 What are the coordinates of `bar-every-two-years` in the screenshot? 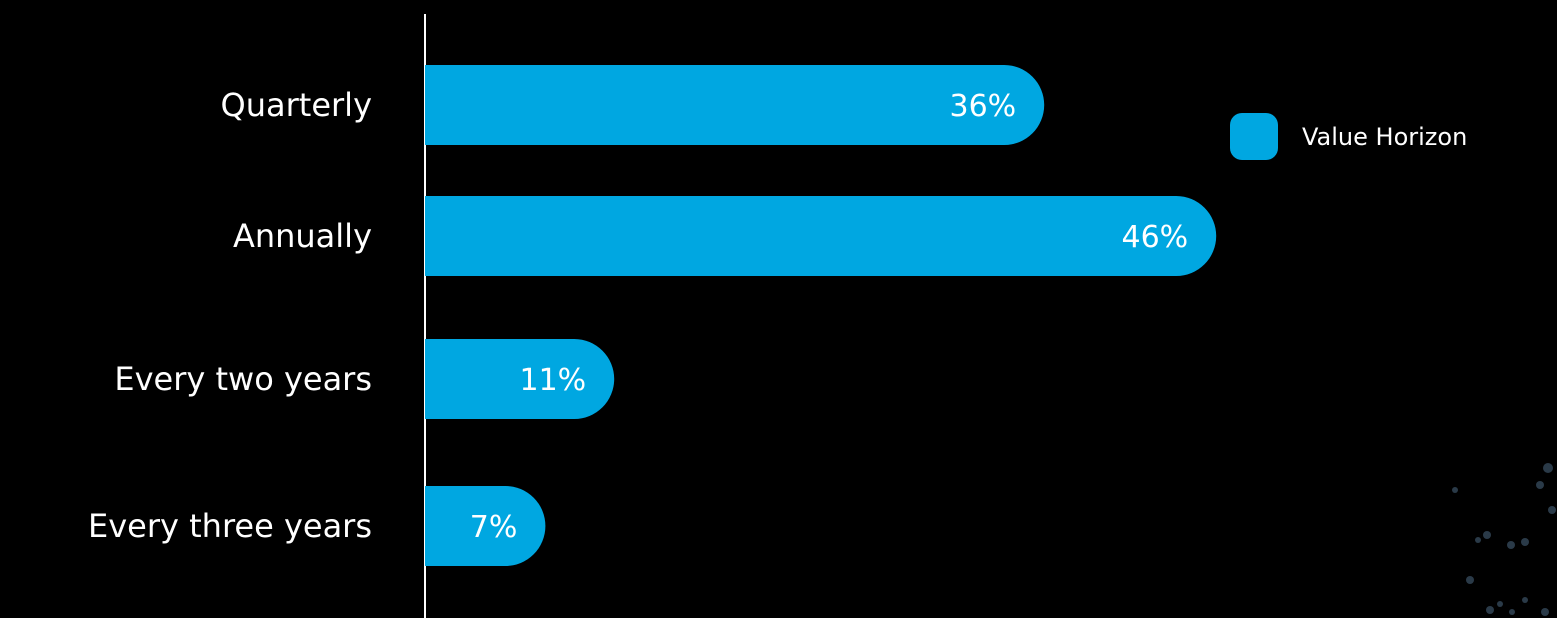 It's located at (520, 379).